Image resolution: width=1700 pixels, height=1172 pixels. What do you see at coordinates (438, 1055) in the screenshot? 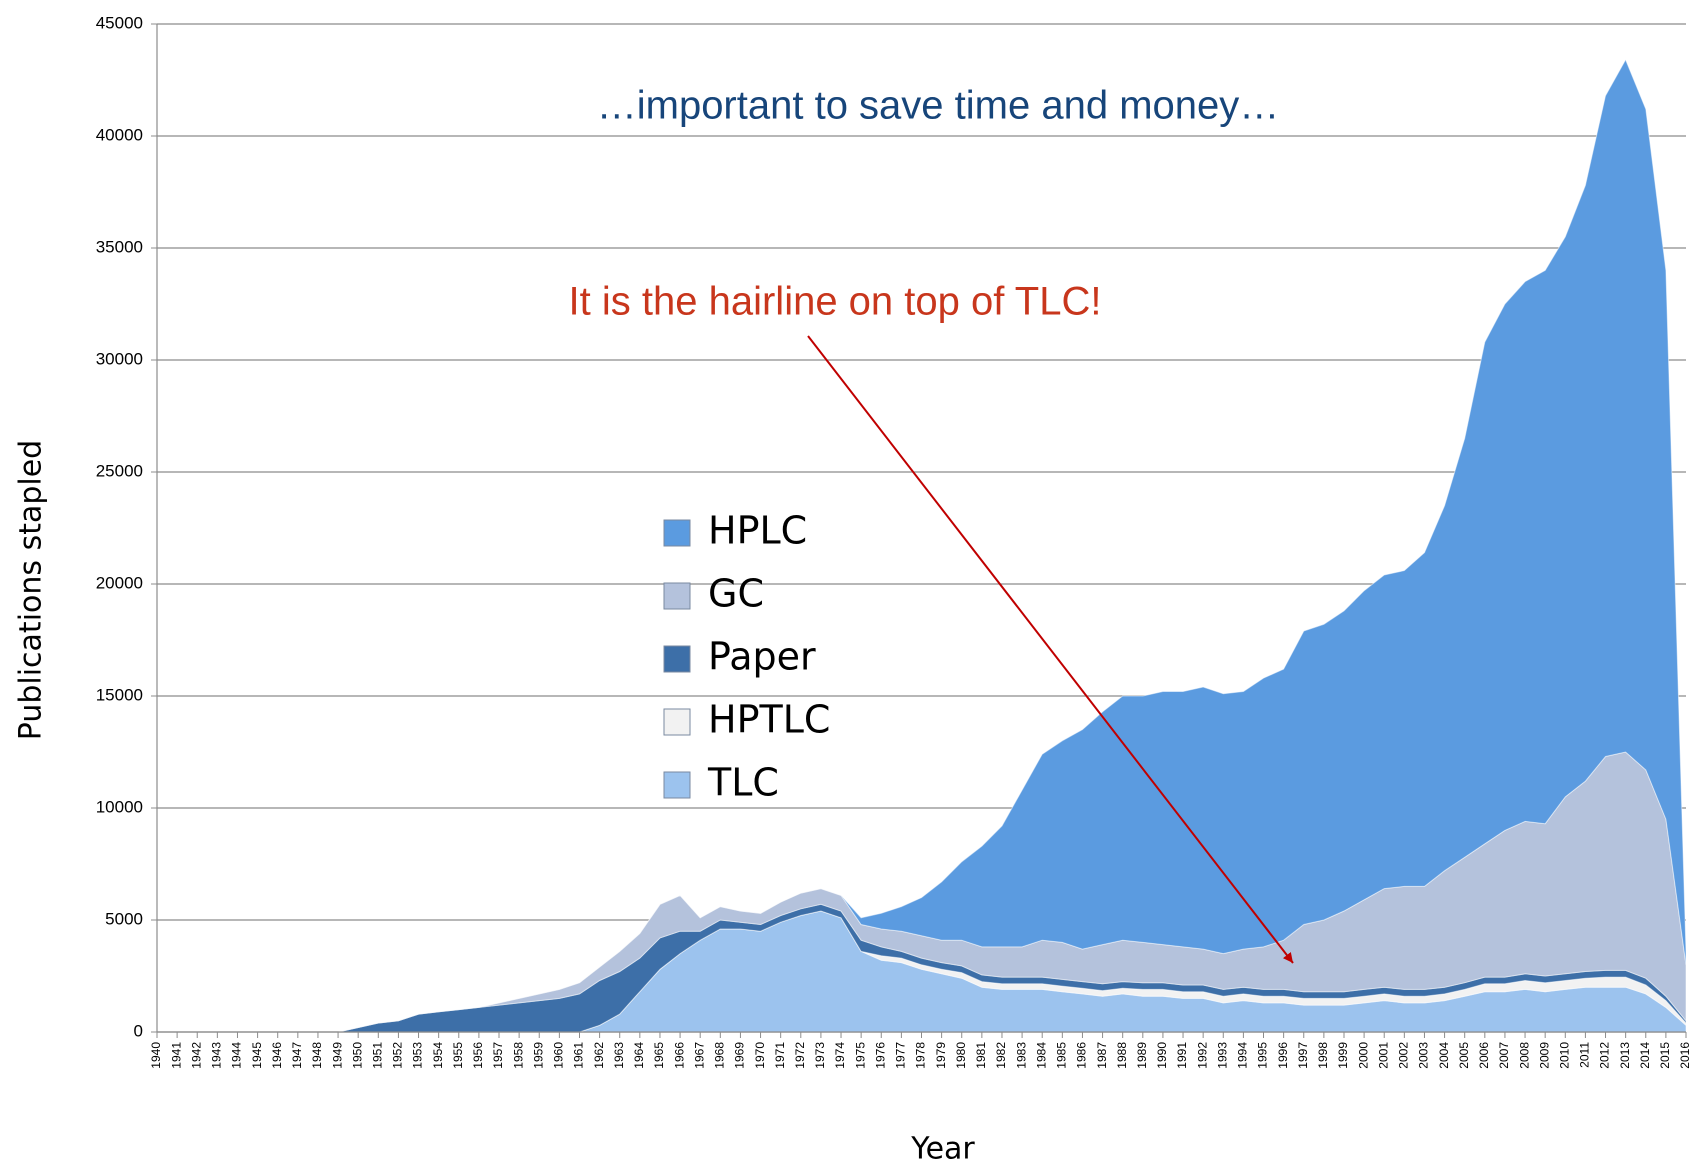
I see `x-tick-label: 1954` at bounding box center [438, 1055].